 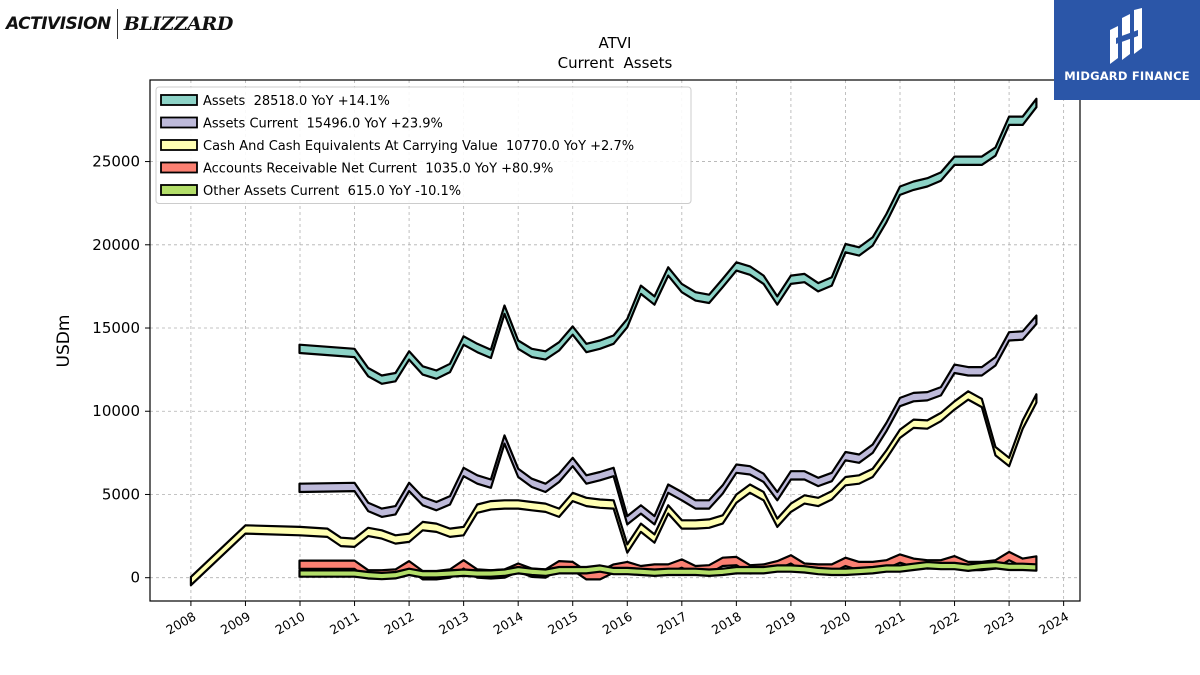 What do you see at coordinates (64, 341) in the screenshot?
I see `y-axis-label: USDm` at bounding box center [64, 341].